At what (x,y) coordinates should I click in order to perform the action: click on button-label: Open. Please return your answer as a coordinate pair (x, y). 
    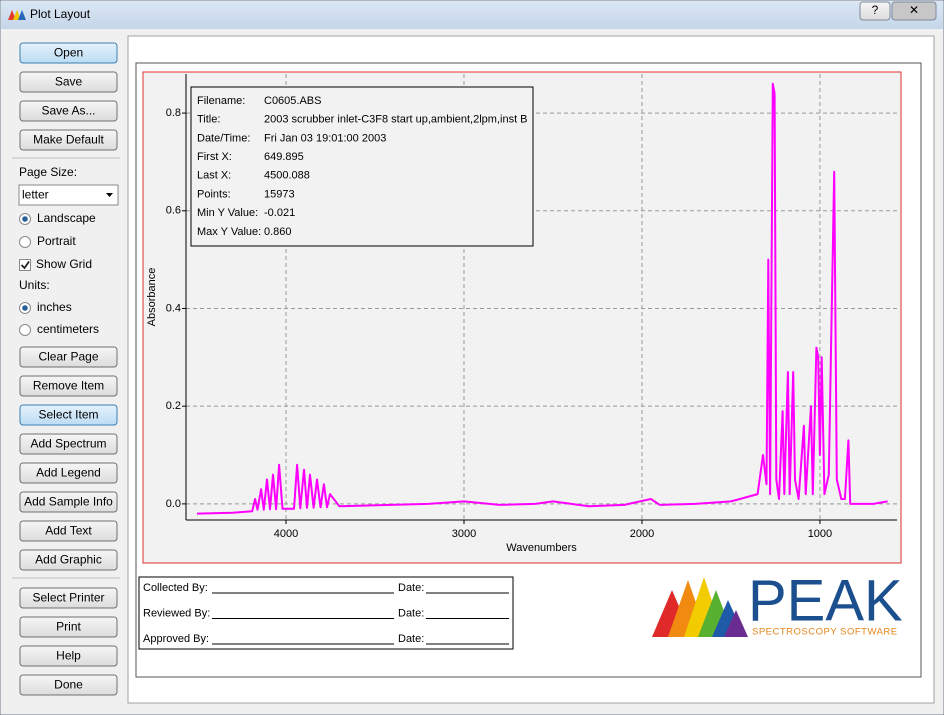
    Looking at the image, I should click on (68, 53).